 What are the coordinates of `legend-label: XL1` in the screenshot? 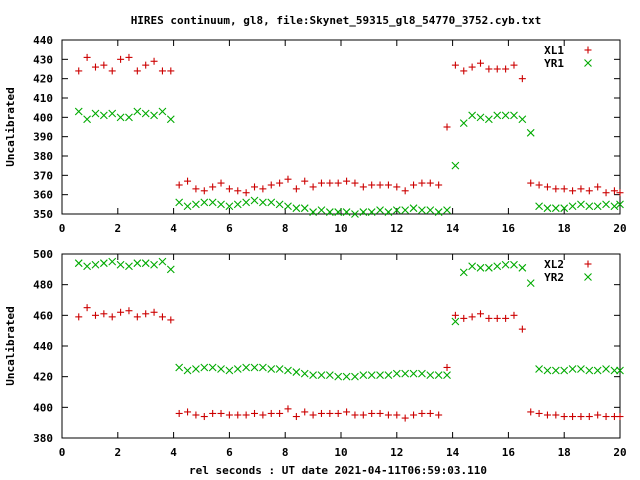 It's located at (554, 50).